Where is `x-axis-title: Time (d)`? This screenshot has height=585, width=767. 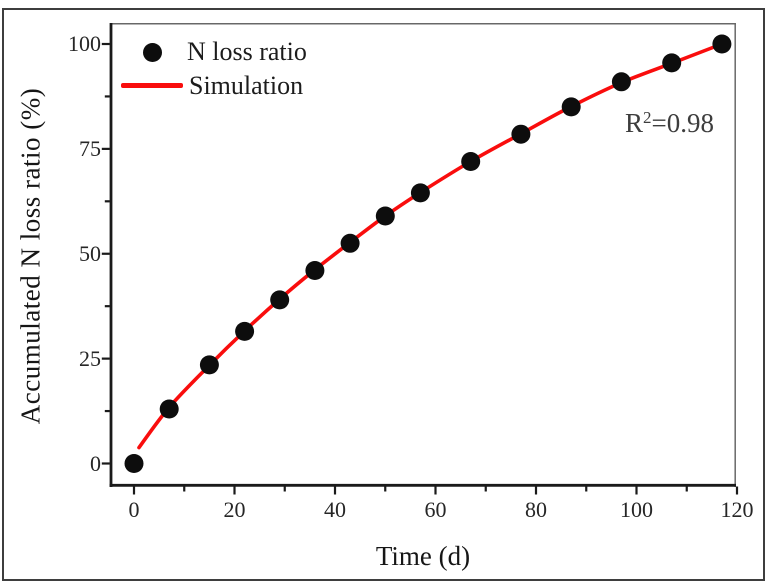 x-axis-title: Time (d) is located at coordinates (423, 556).